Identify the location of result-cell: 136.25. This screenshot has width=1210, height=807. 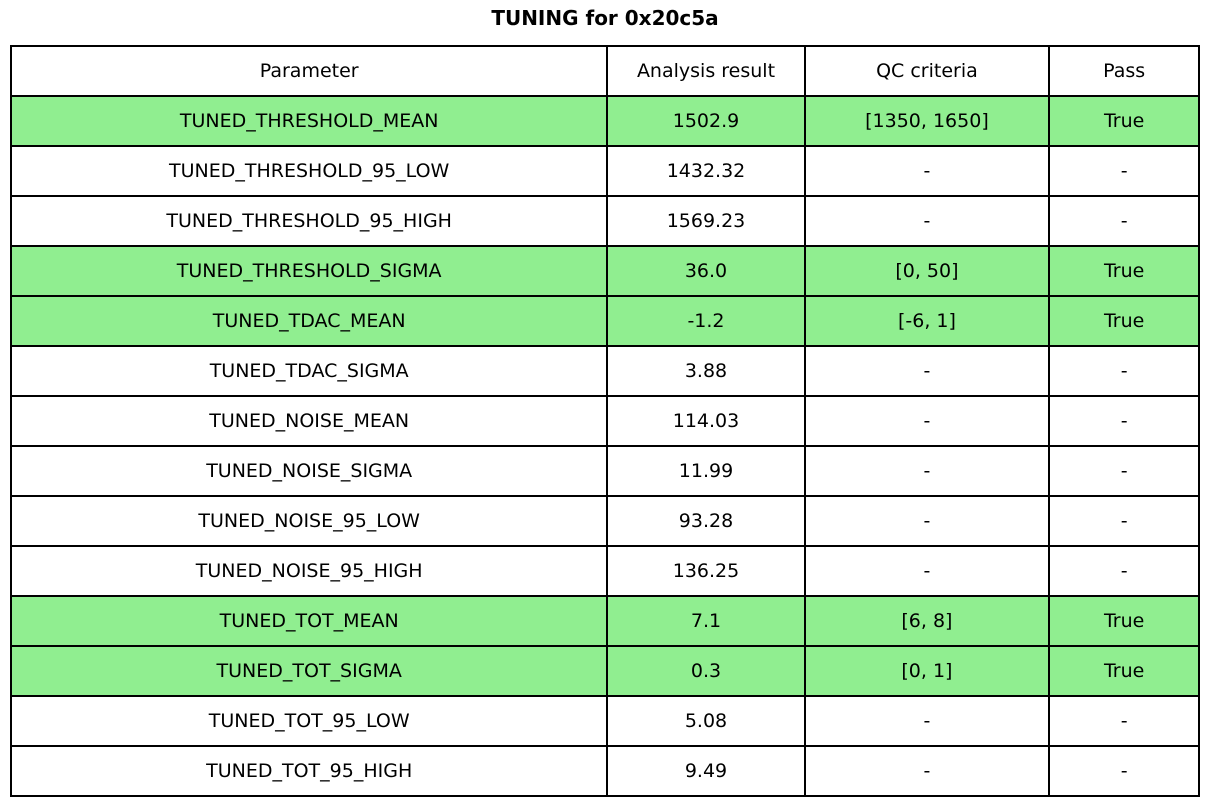
(706, 571).